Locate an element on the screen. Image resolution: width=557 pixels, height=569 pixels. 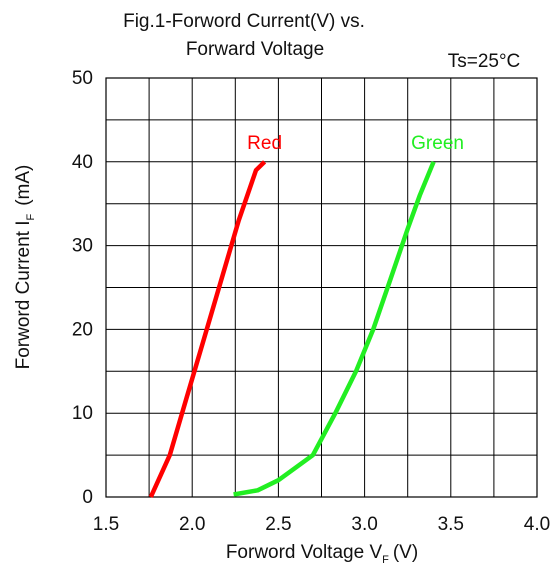
x-tick-label: 4.0 is located at coordinates (537, 524).